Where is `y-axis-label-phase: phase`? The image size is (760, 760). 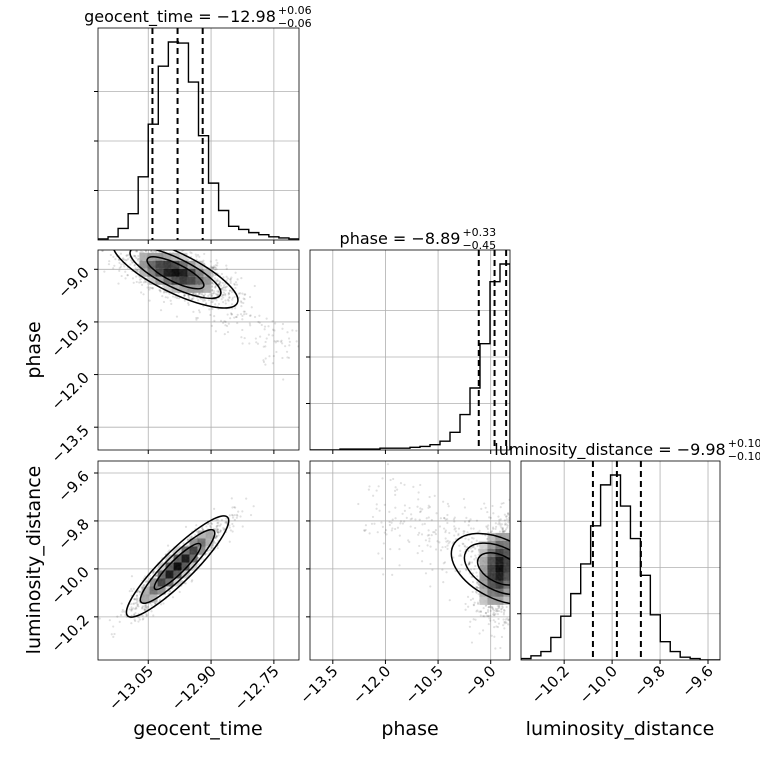 y-axis-label-phase: phase is located at coordinates (34, 349).